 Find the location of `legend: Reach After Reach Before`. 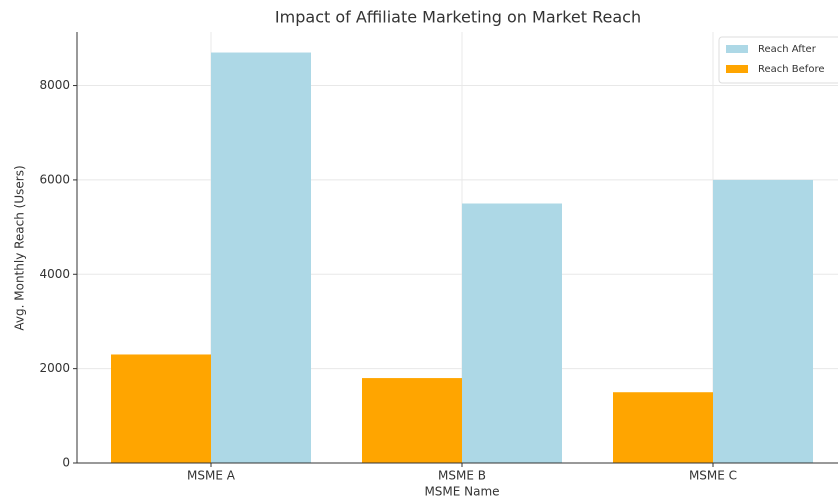

legend: Reach After Reach Before is located at coordinates (778, 60).